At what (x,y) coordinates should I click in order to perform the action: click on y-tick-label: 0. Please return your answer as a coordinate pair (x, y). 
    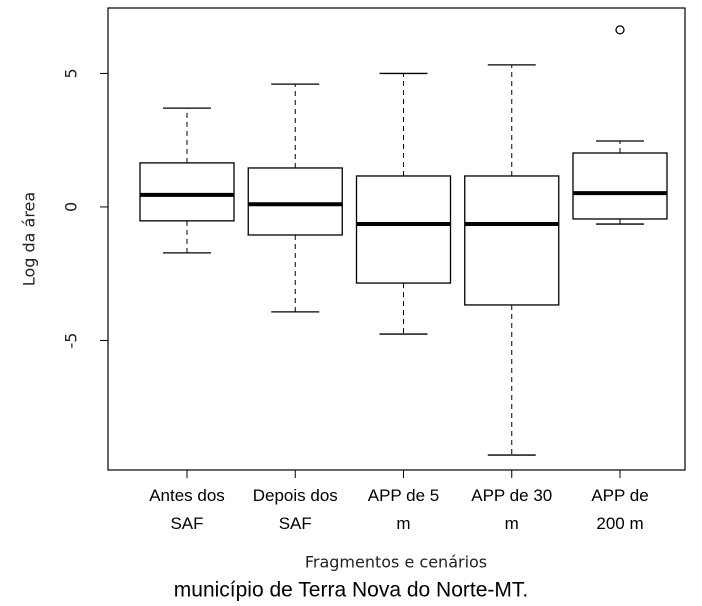
    Looking at the image, I should click on (71, 207).